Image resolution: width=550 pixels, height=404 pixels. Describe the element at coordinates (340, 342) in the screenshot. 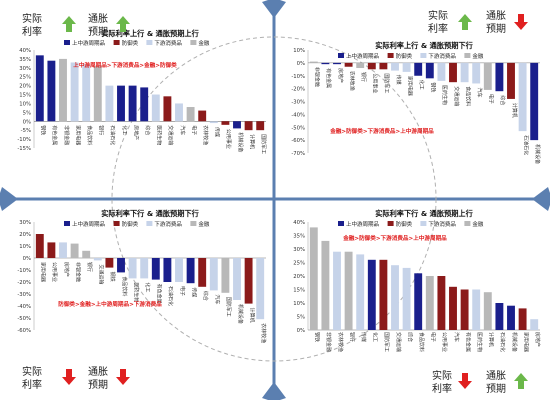

I see `x-tick-label: 农林牧渔` at that location.